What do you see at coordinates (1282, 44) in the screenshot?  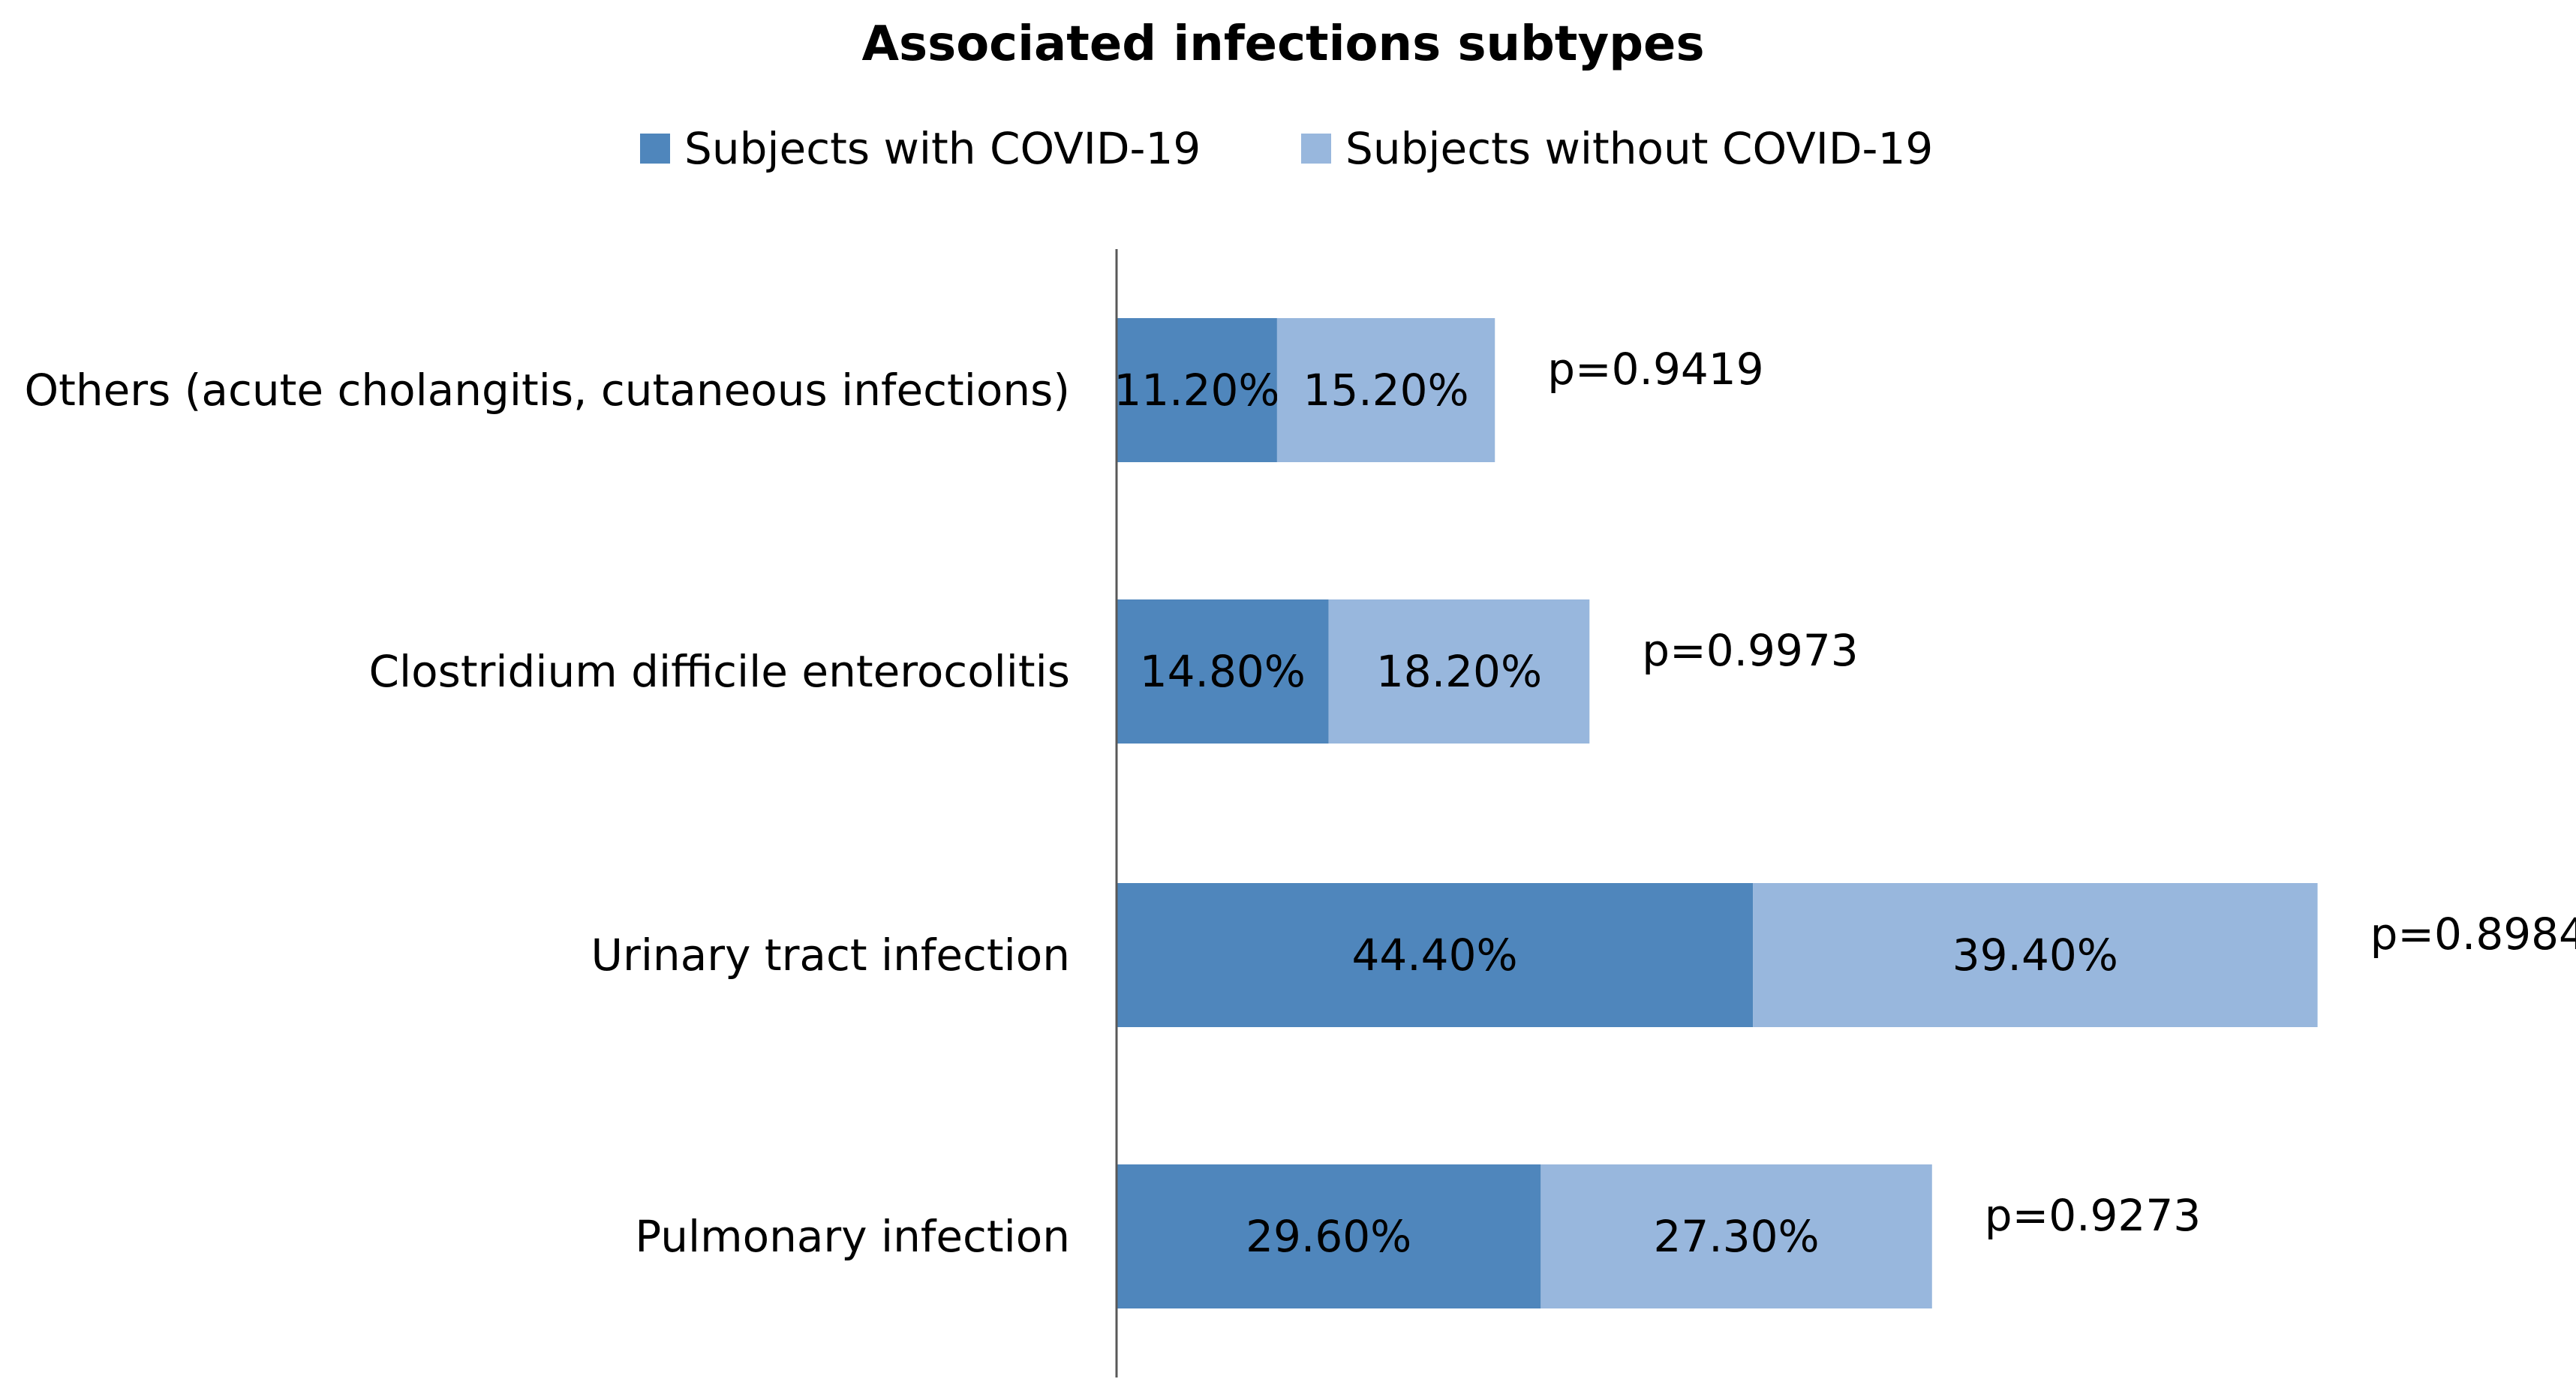 I see `chart-title: Associated infections subtypes` at bounding box center [1282, 44].